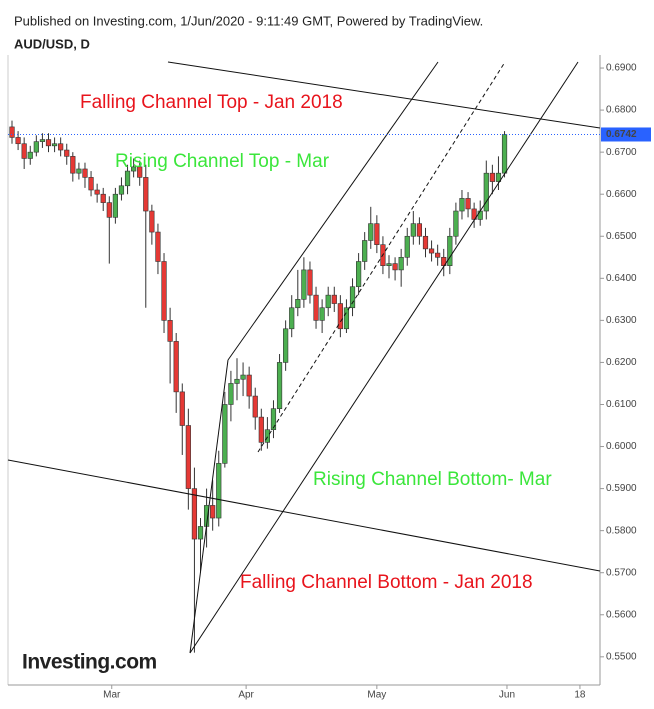 The height and width of the screenshot is (709, 654). I want to click on y-tick-label: 0.6900, so click(621, 68).